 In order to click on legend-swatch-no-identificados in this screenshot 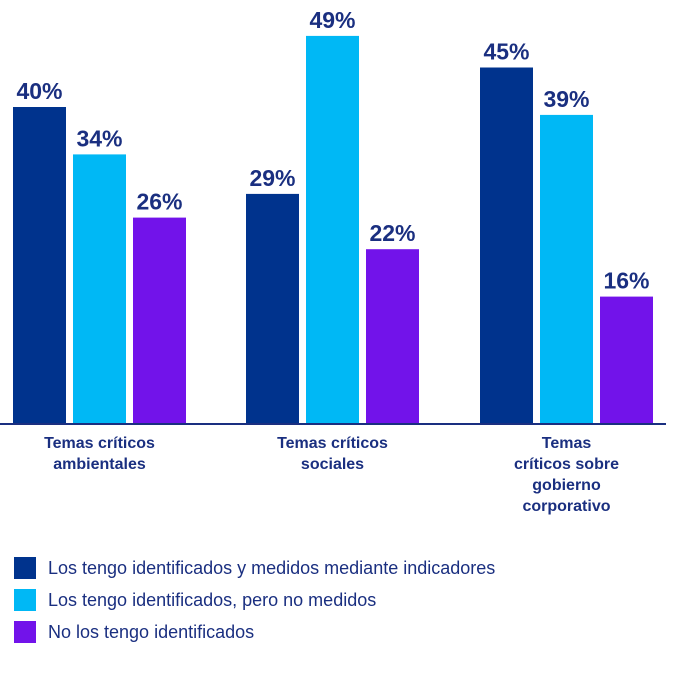, I will do `click(25, 632)`.